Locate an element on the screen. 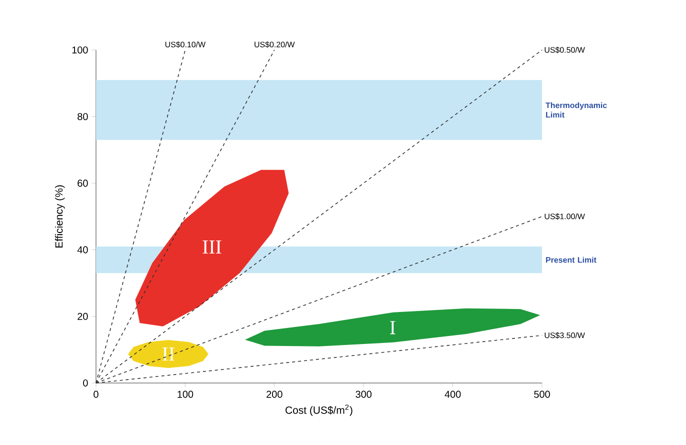 This screenshot has width=686, height=445. x-tick-label: 300 is located at coordinates (364, 394).